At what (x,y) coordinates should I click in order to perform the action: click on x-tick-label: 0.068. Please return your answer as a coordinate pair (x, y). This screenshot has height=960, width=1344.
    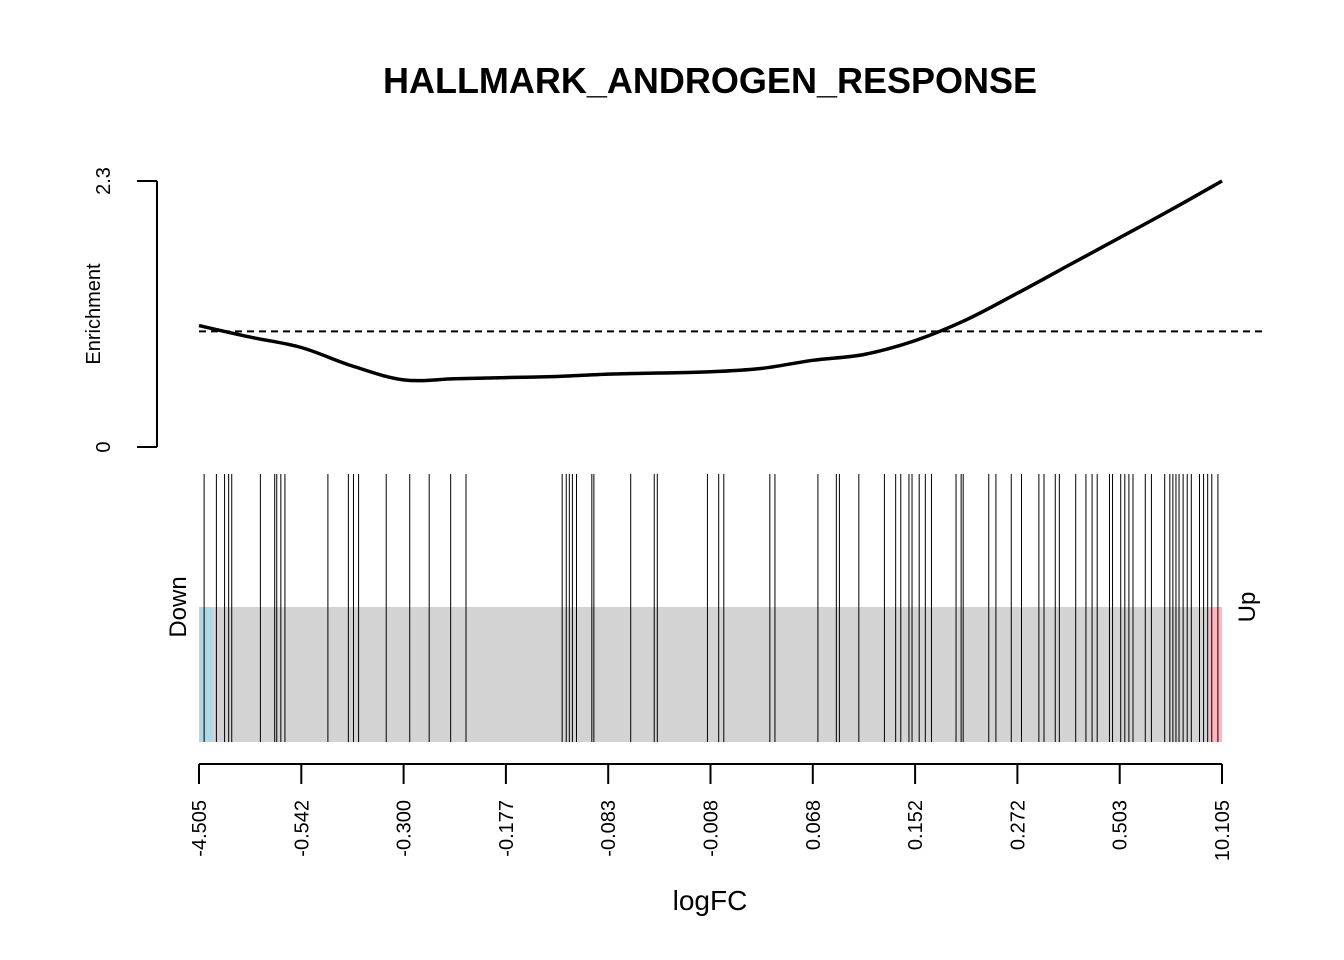
    Looking at the image, I should click on (814, 825).